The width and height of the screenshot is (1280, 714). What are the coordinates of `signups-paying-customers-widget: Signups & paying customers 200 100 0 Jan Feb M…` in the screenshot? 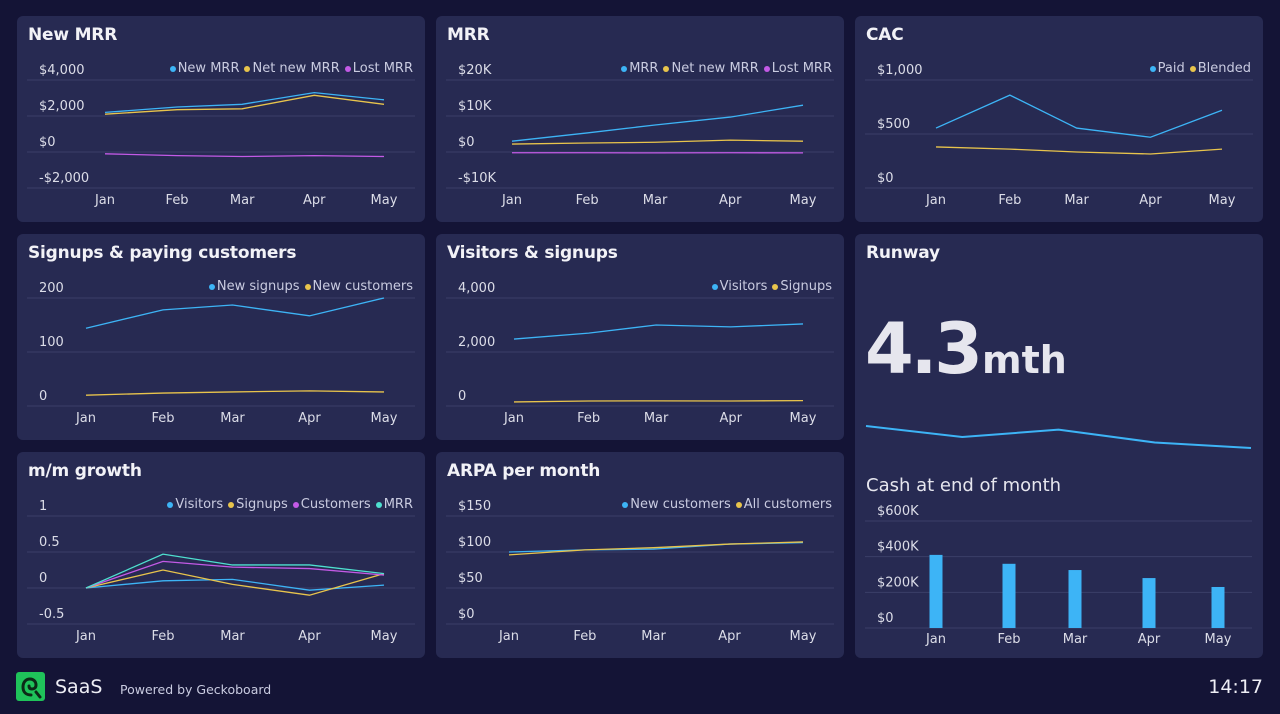 It's located at (221, 337).